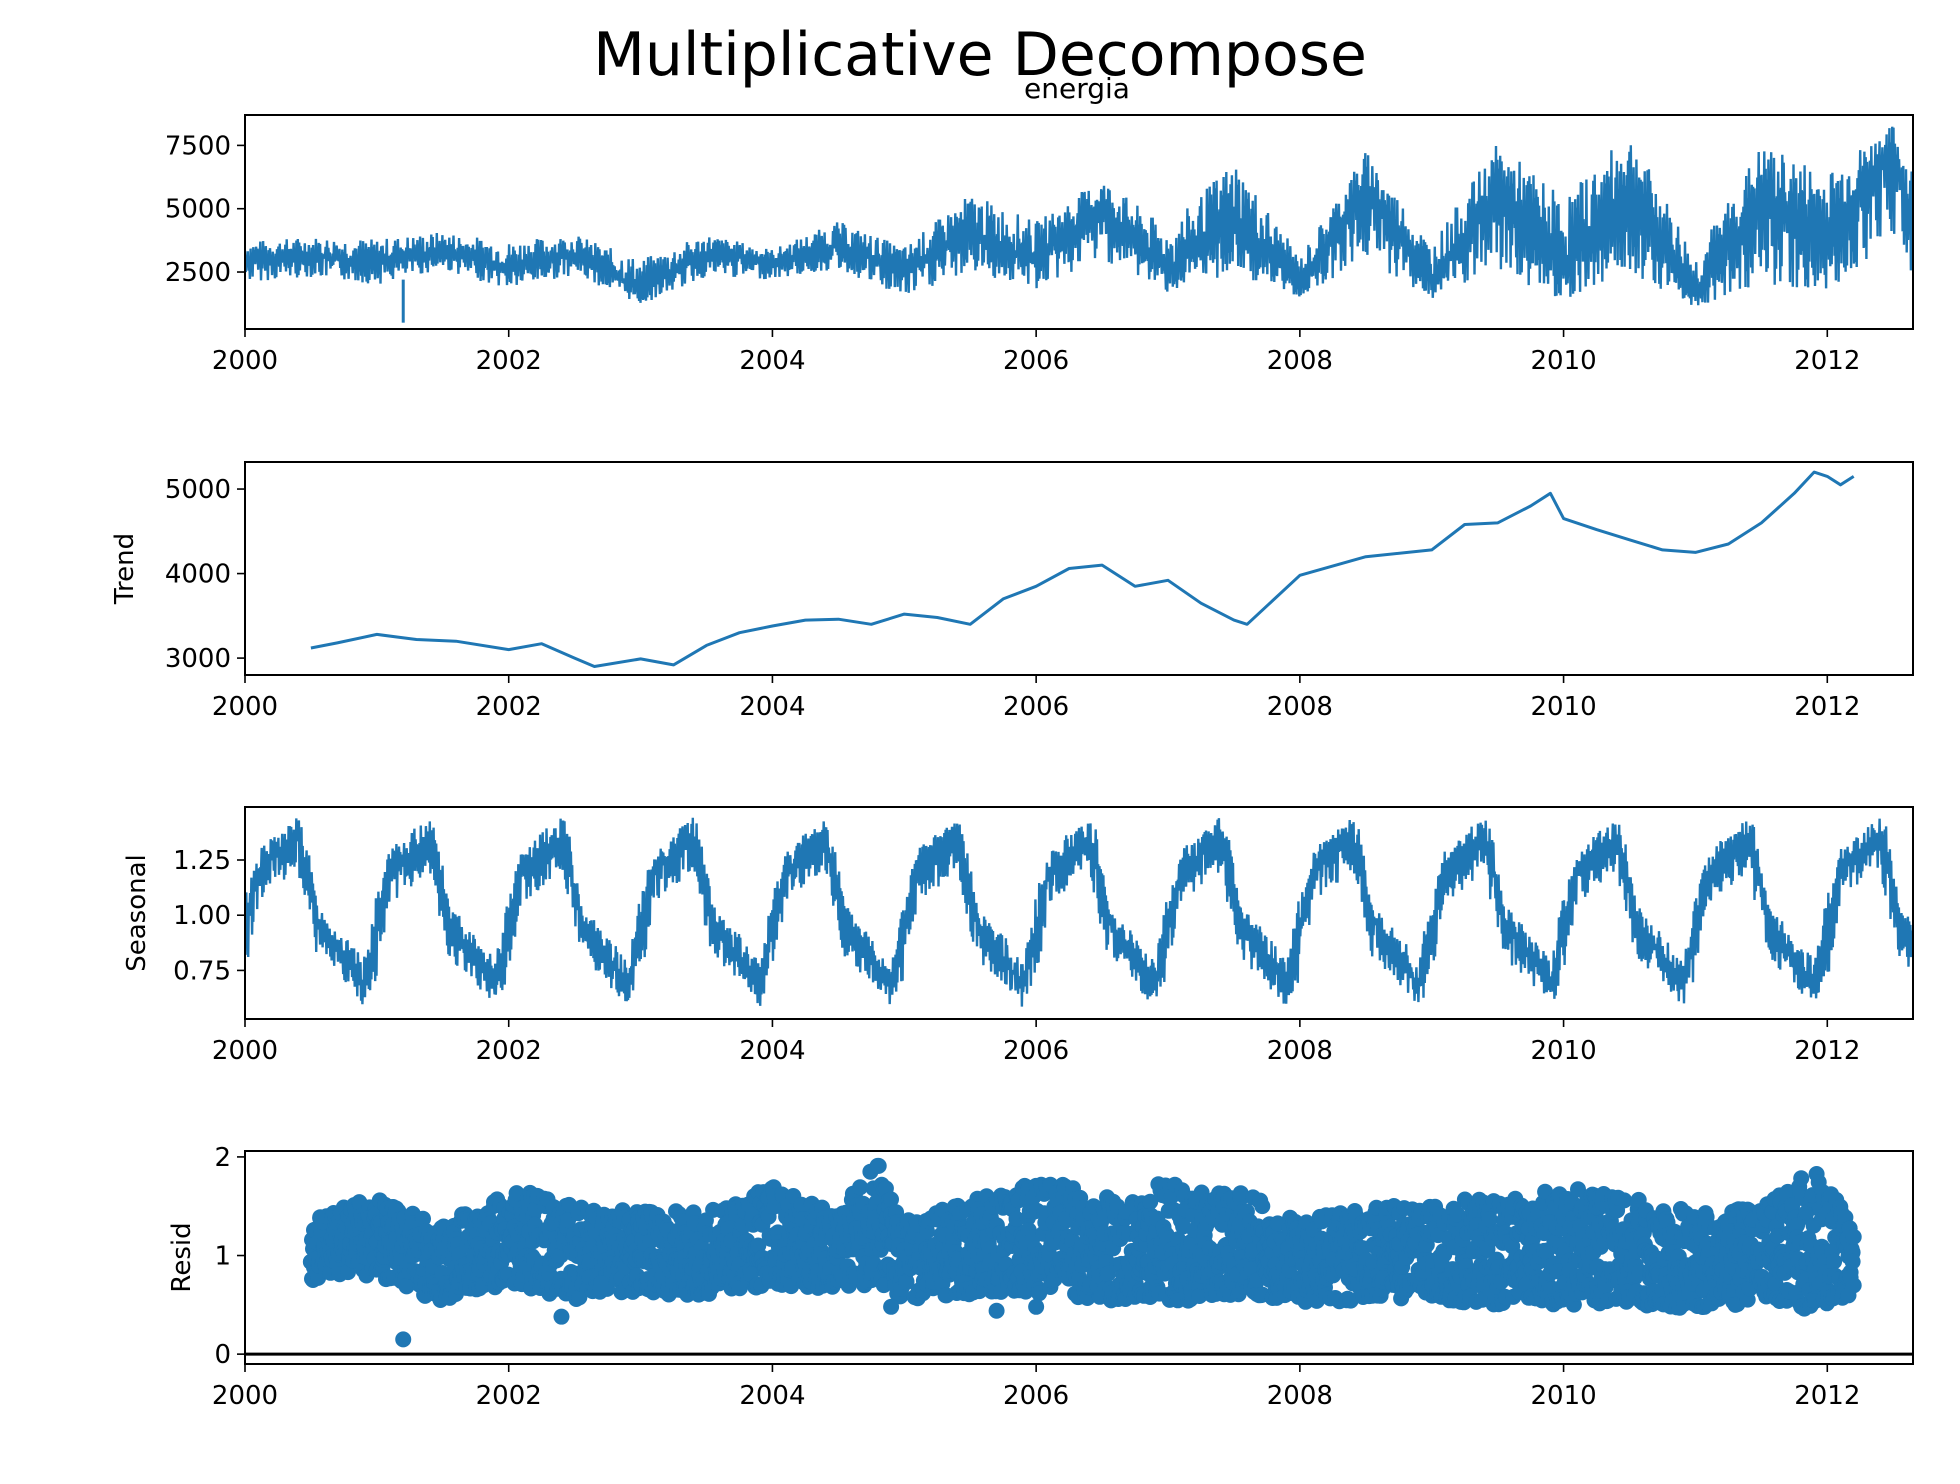  What do you see at coordinates (1563, 1396) in the screenshot?
I see `resid-xtick-label: 2010` at bounding box center [1563, 1396].